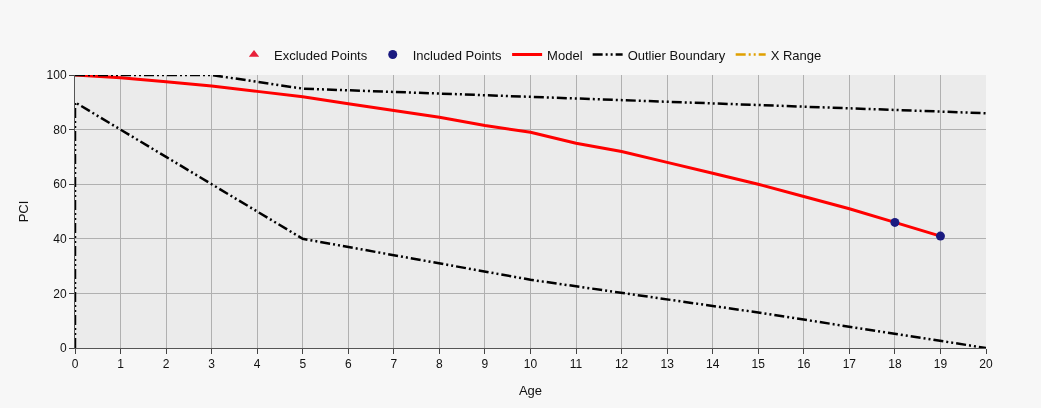 The height and width of the screenshot is (408, 1041). I want to click on x-axis-title: Age, so click(530, 390).